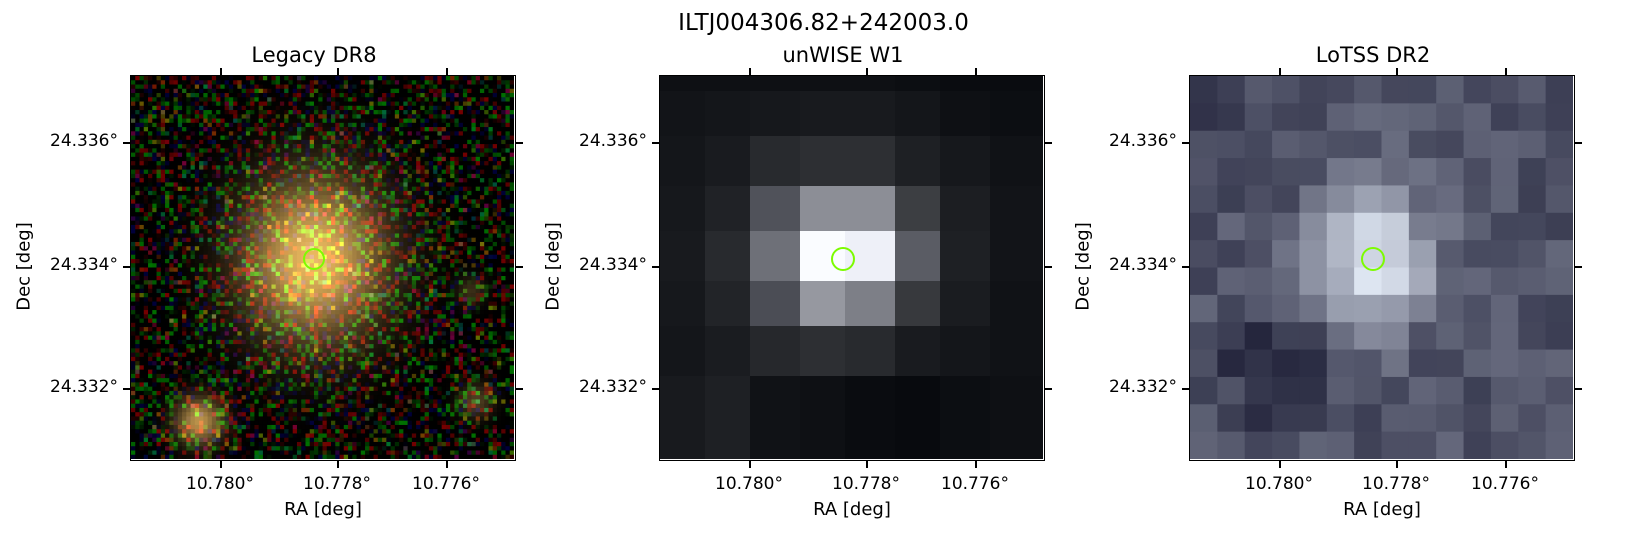  I want to click on panel-title: Legacy DR8, so click(314, 55).